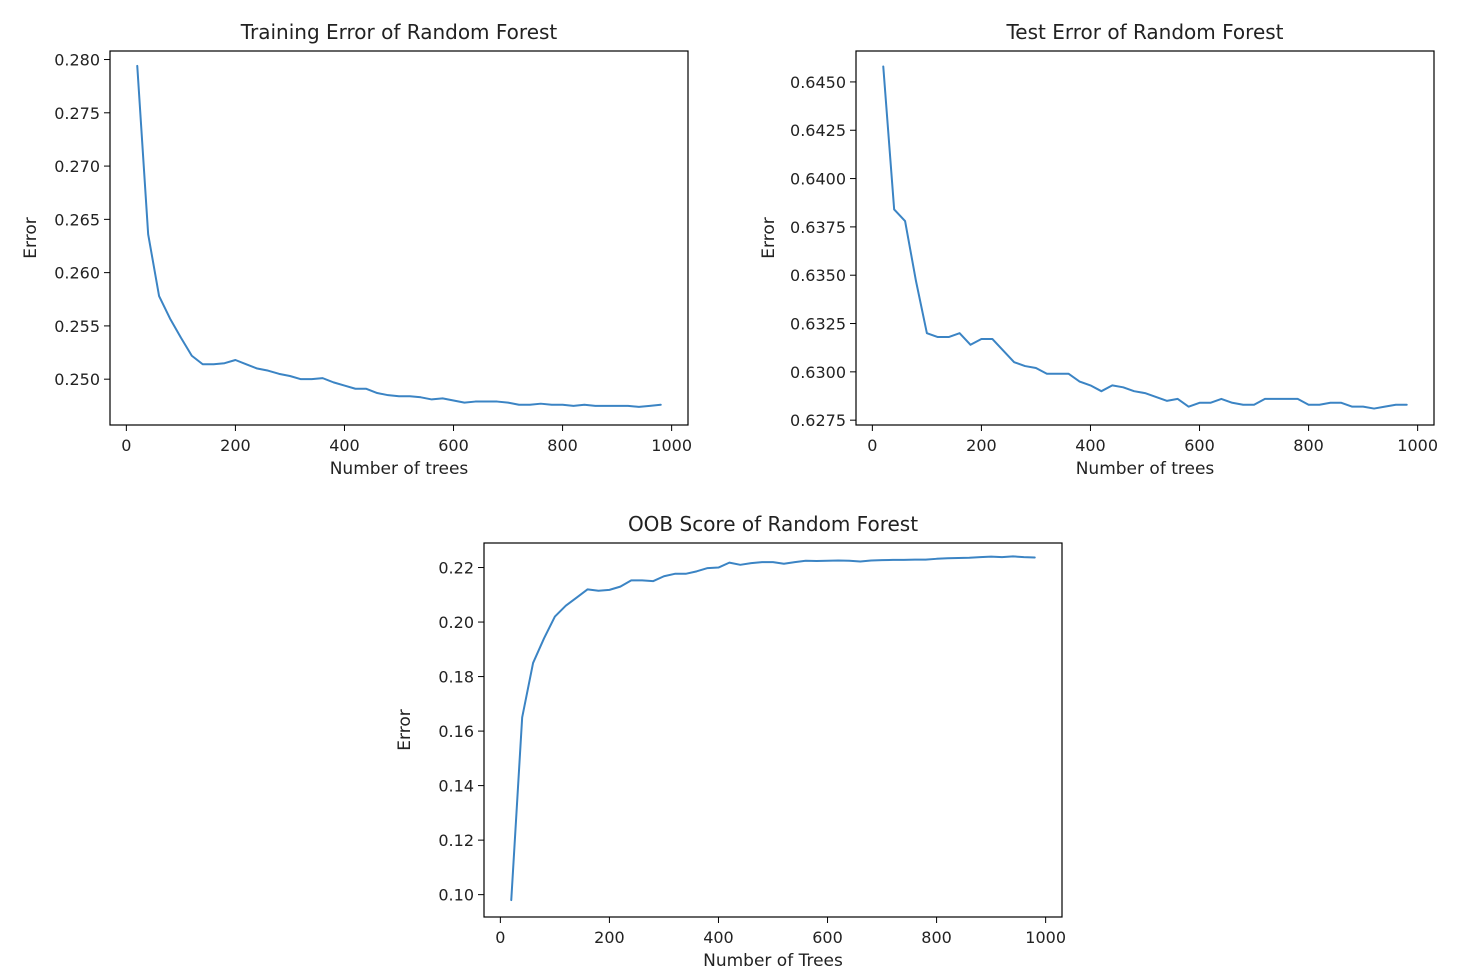 The height and width of the screenshot is (976, 1470). I want to click on chart-title: OOB Score of Random Forest, so click(773, 524).